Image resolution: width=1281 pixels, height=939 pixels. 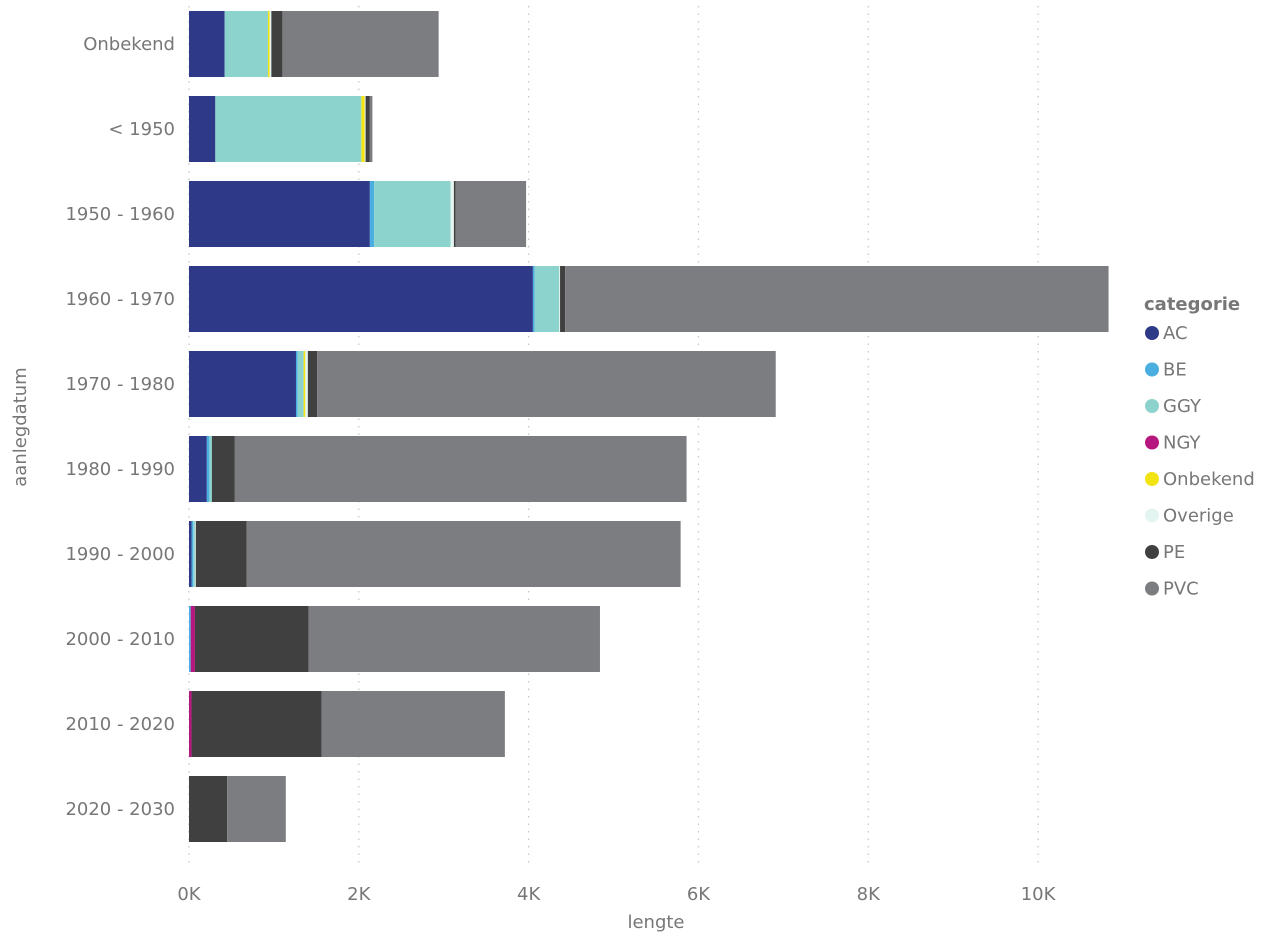 What do you see at coordinates (1039, 894) in the screenshot?
I see `x-tick-label: 10K` at bounding box center [1039, 894].